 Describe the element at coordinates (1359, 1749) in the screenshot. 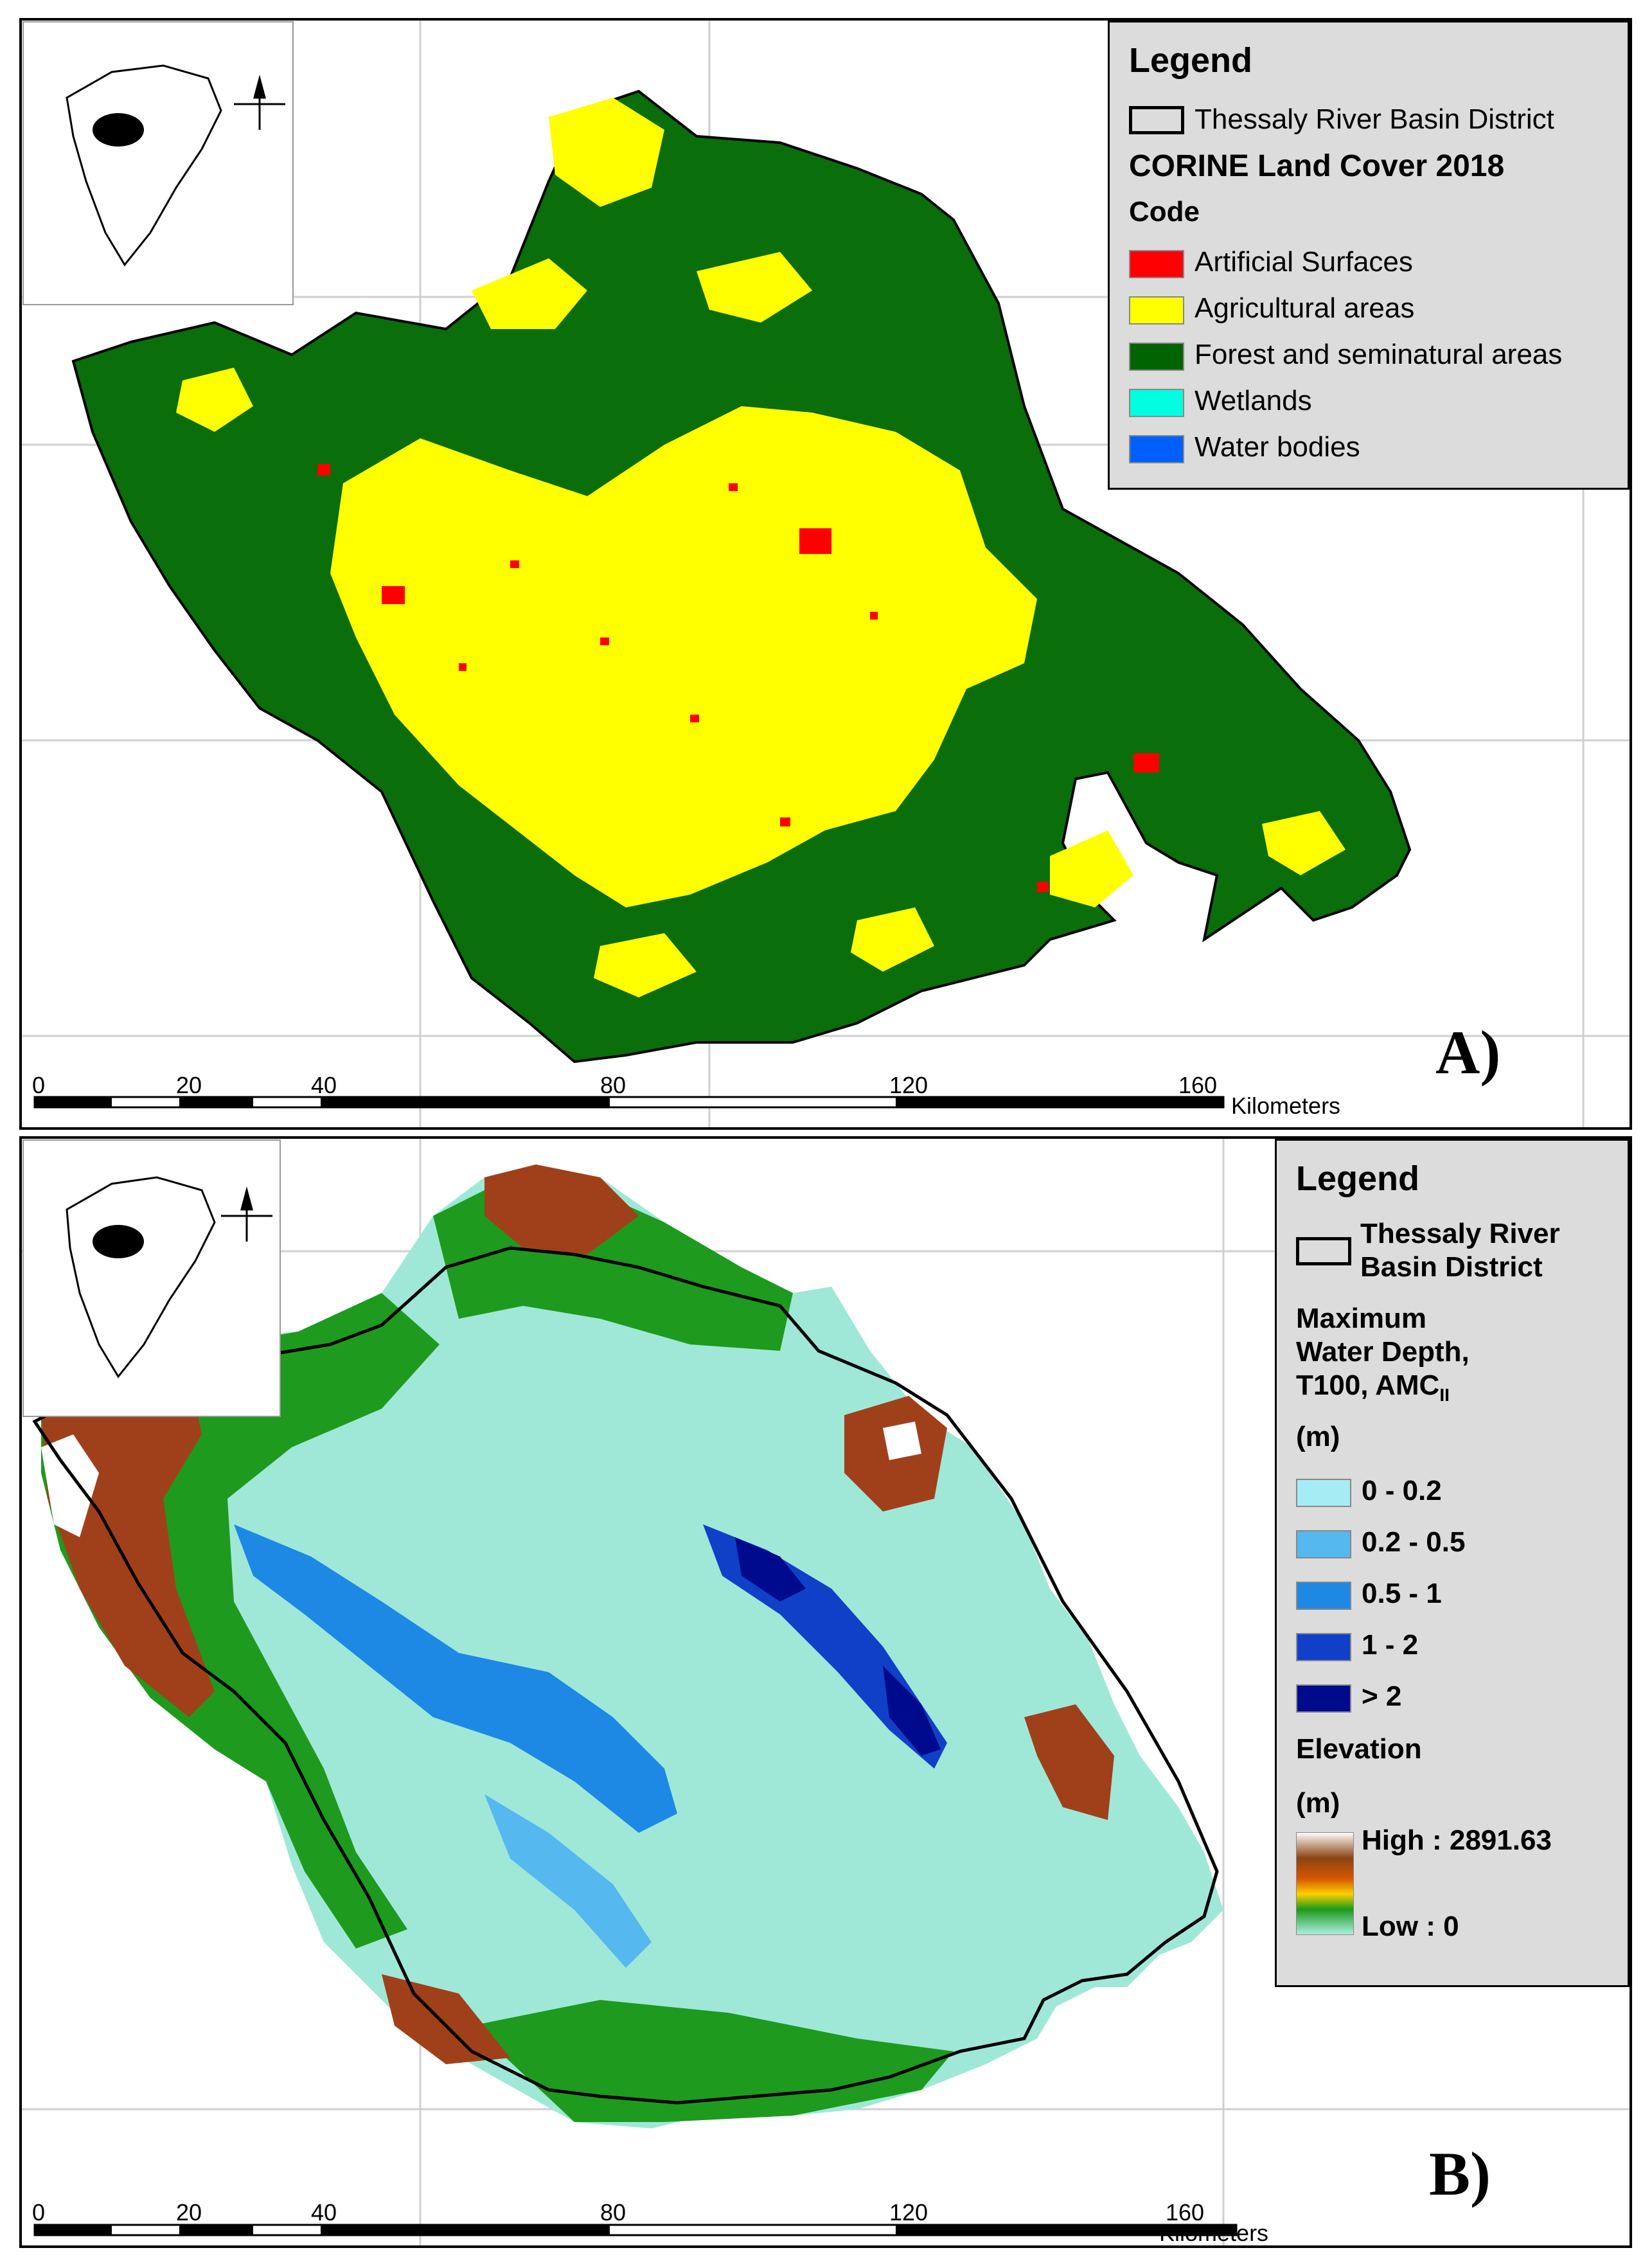

I see `elevation-title: Elevation` at that location.